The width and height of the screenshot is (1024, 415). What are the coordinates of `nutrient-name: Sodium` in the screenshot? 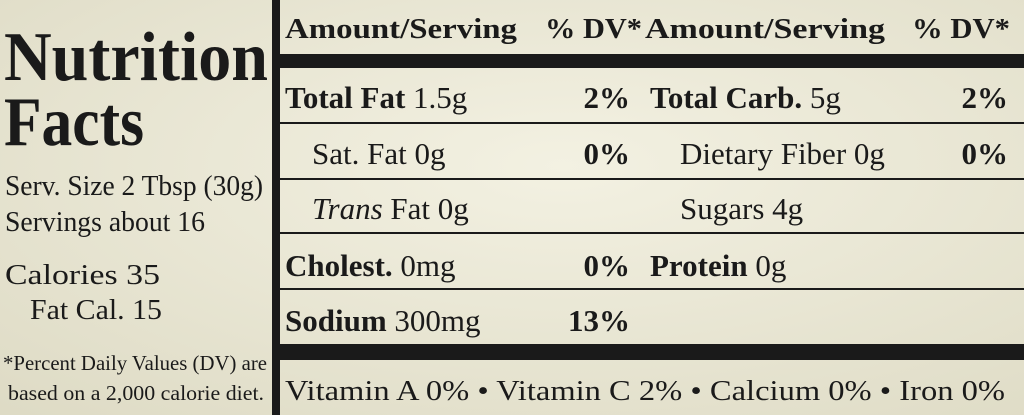 It's located at (336, 320).